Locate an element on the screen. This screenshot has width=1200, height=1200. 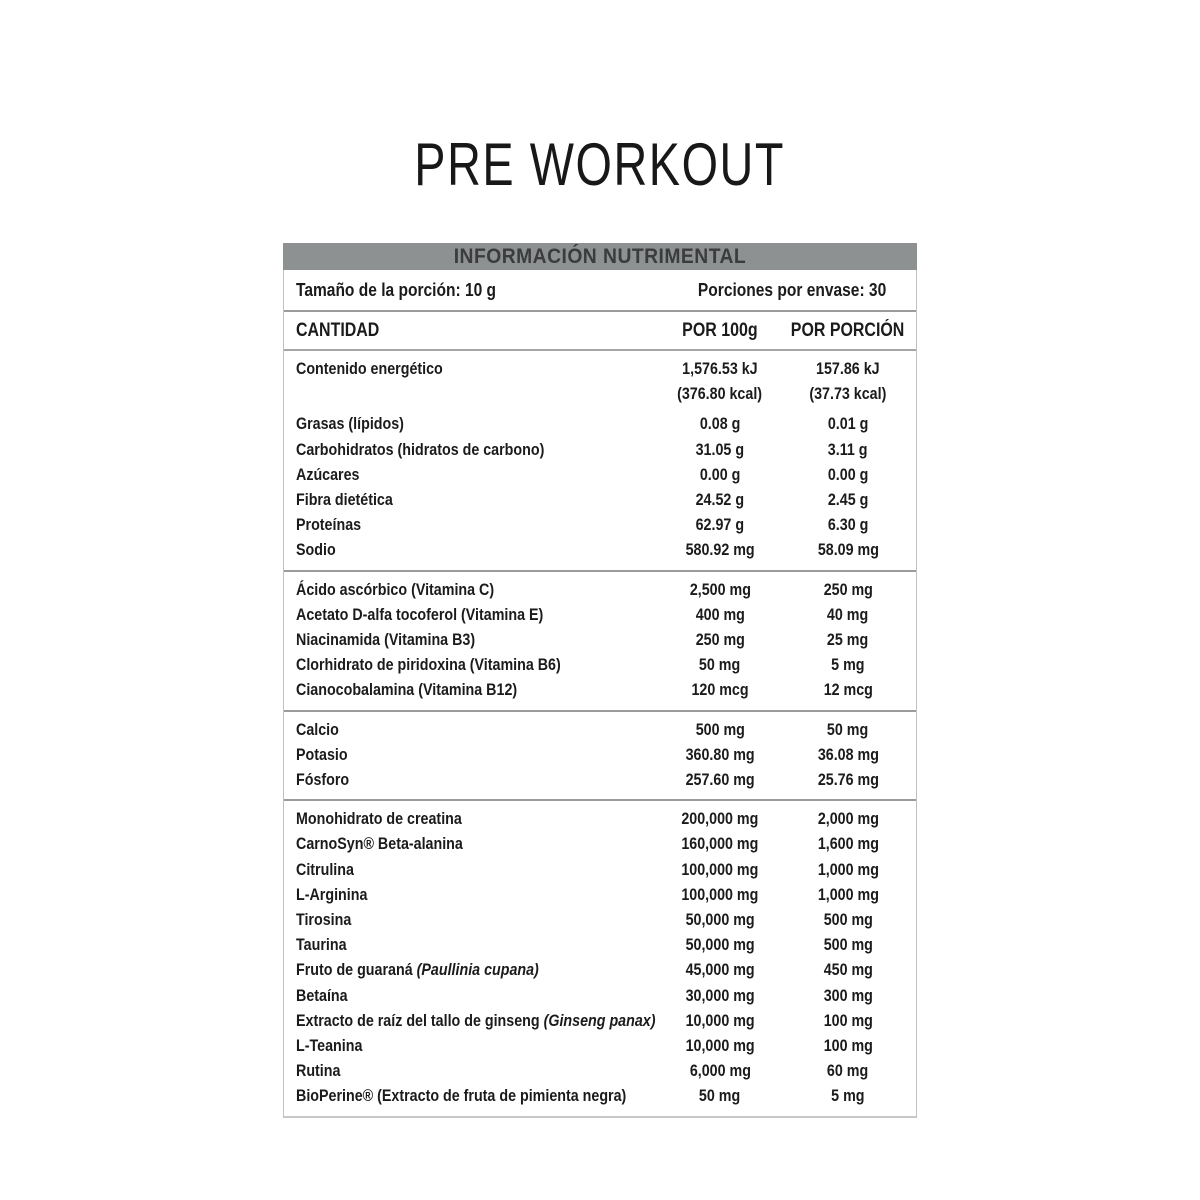
value-per-100g: 31.05 g is located at coordinates (720, 449).